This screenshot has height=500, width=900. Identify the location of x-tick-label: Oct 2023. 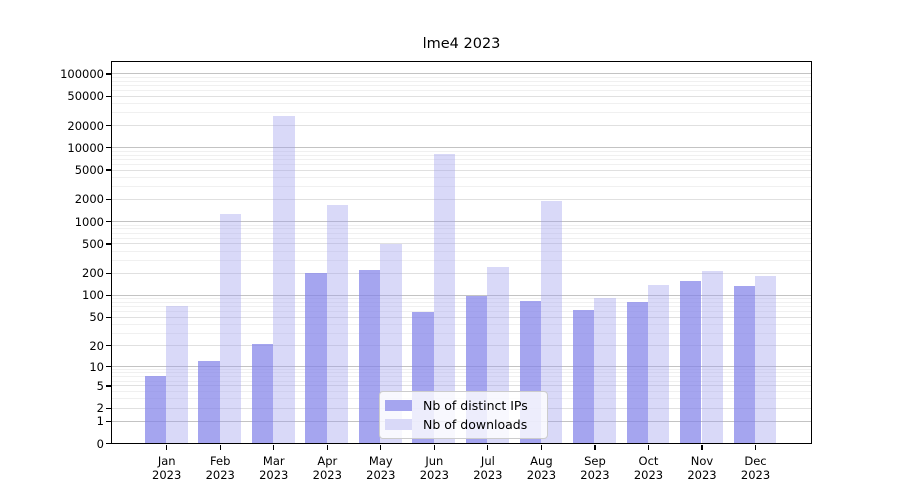
(648, 467).